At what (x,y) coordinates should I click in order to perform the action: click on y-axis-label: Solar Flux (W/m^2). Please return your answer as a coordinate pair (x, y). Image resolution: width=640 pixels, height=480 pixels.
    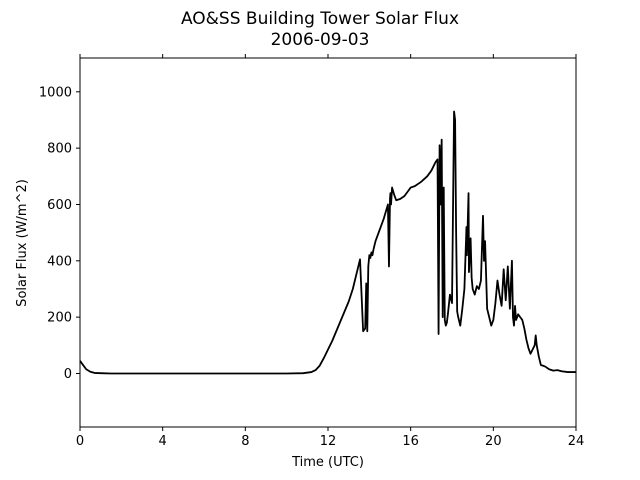
    Looking at the image, I should click on (22, 243).